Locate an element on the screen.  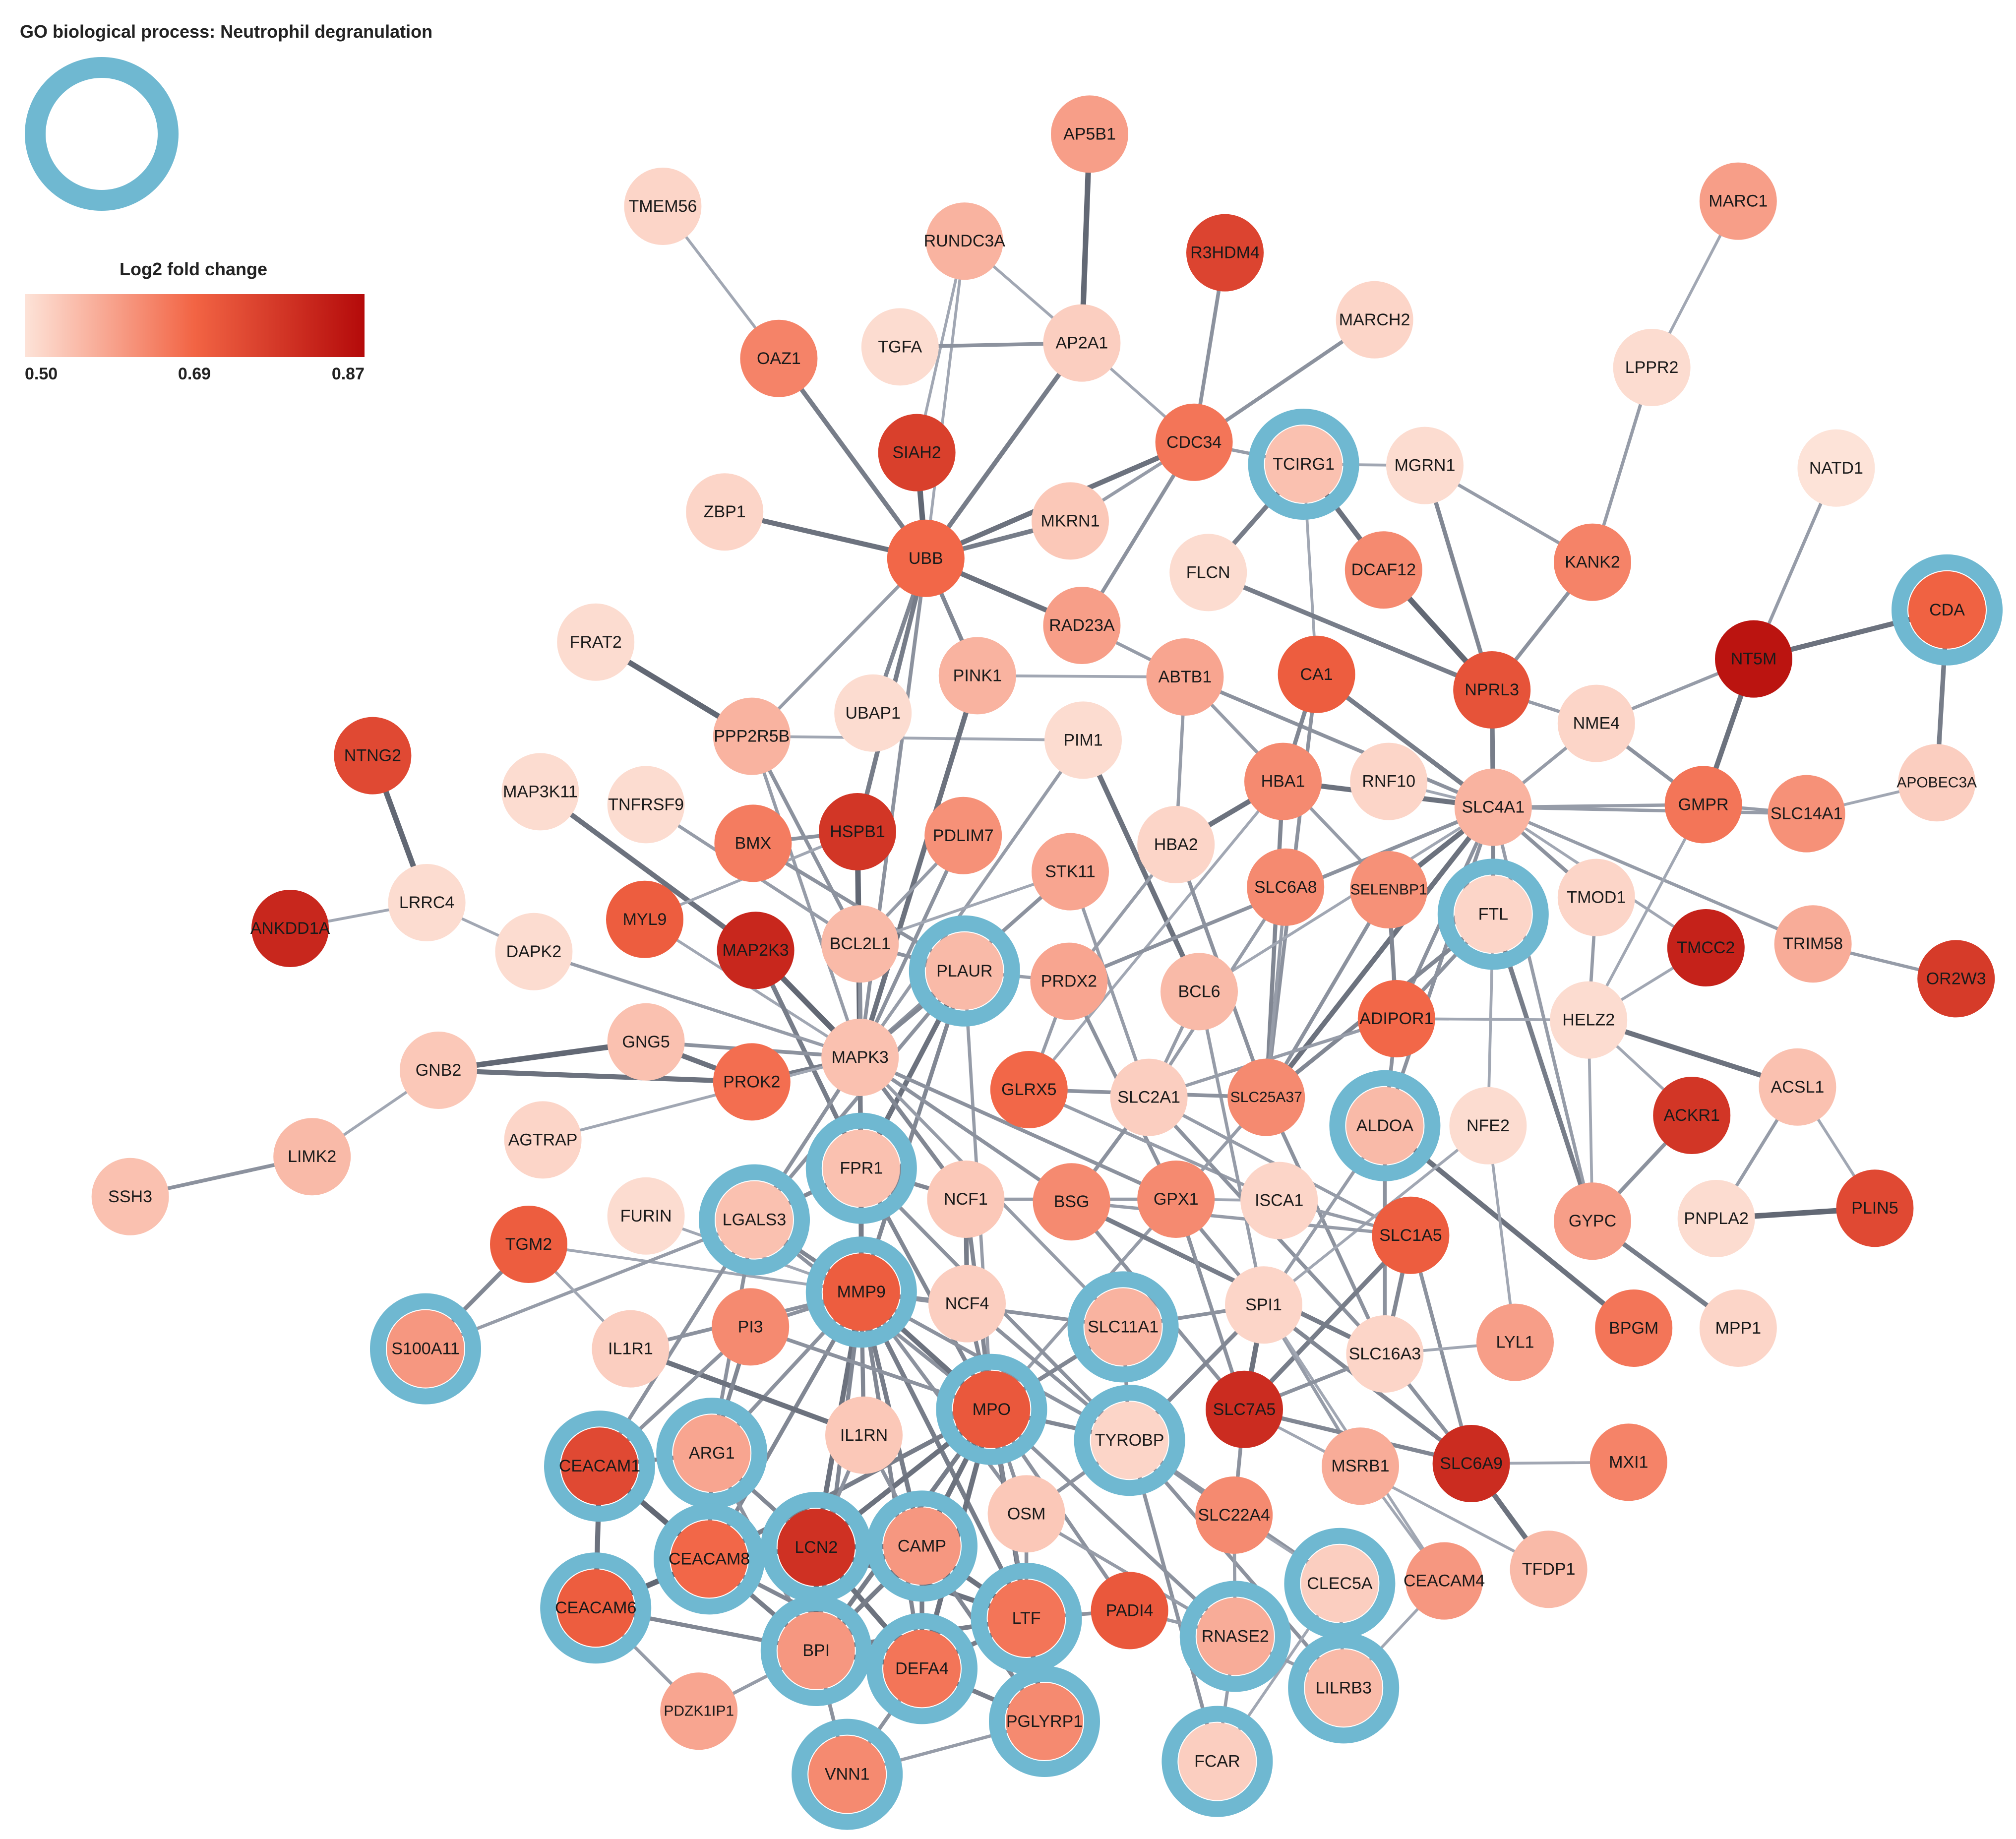
node-mapk3: MAPK3 is located at coordinates (860, 1057).